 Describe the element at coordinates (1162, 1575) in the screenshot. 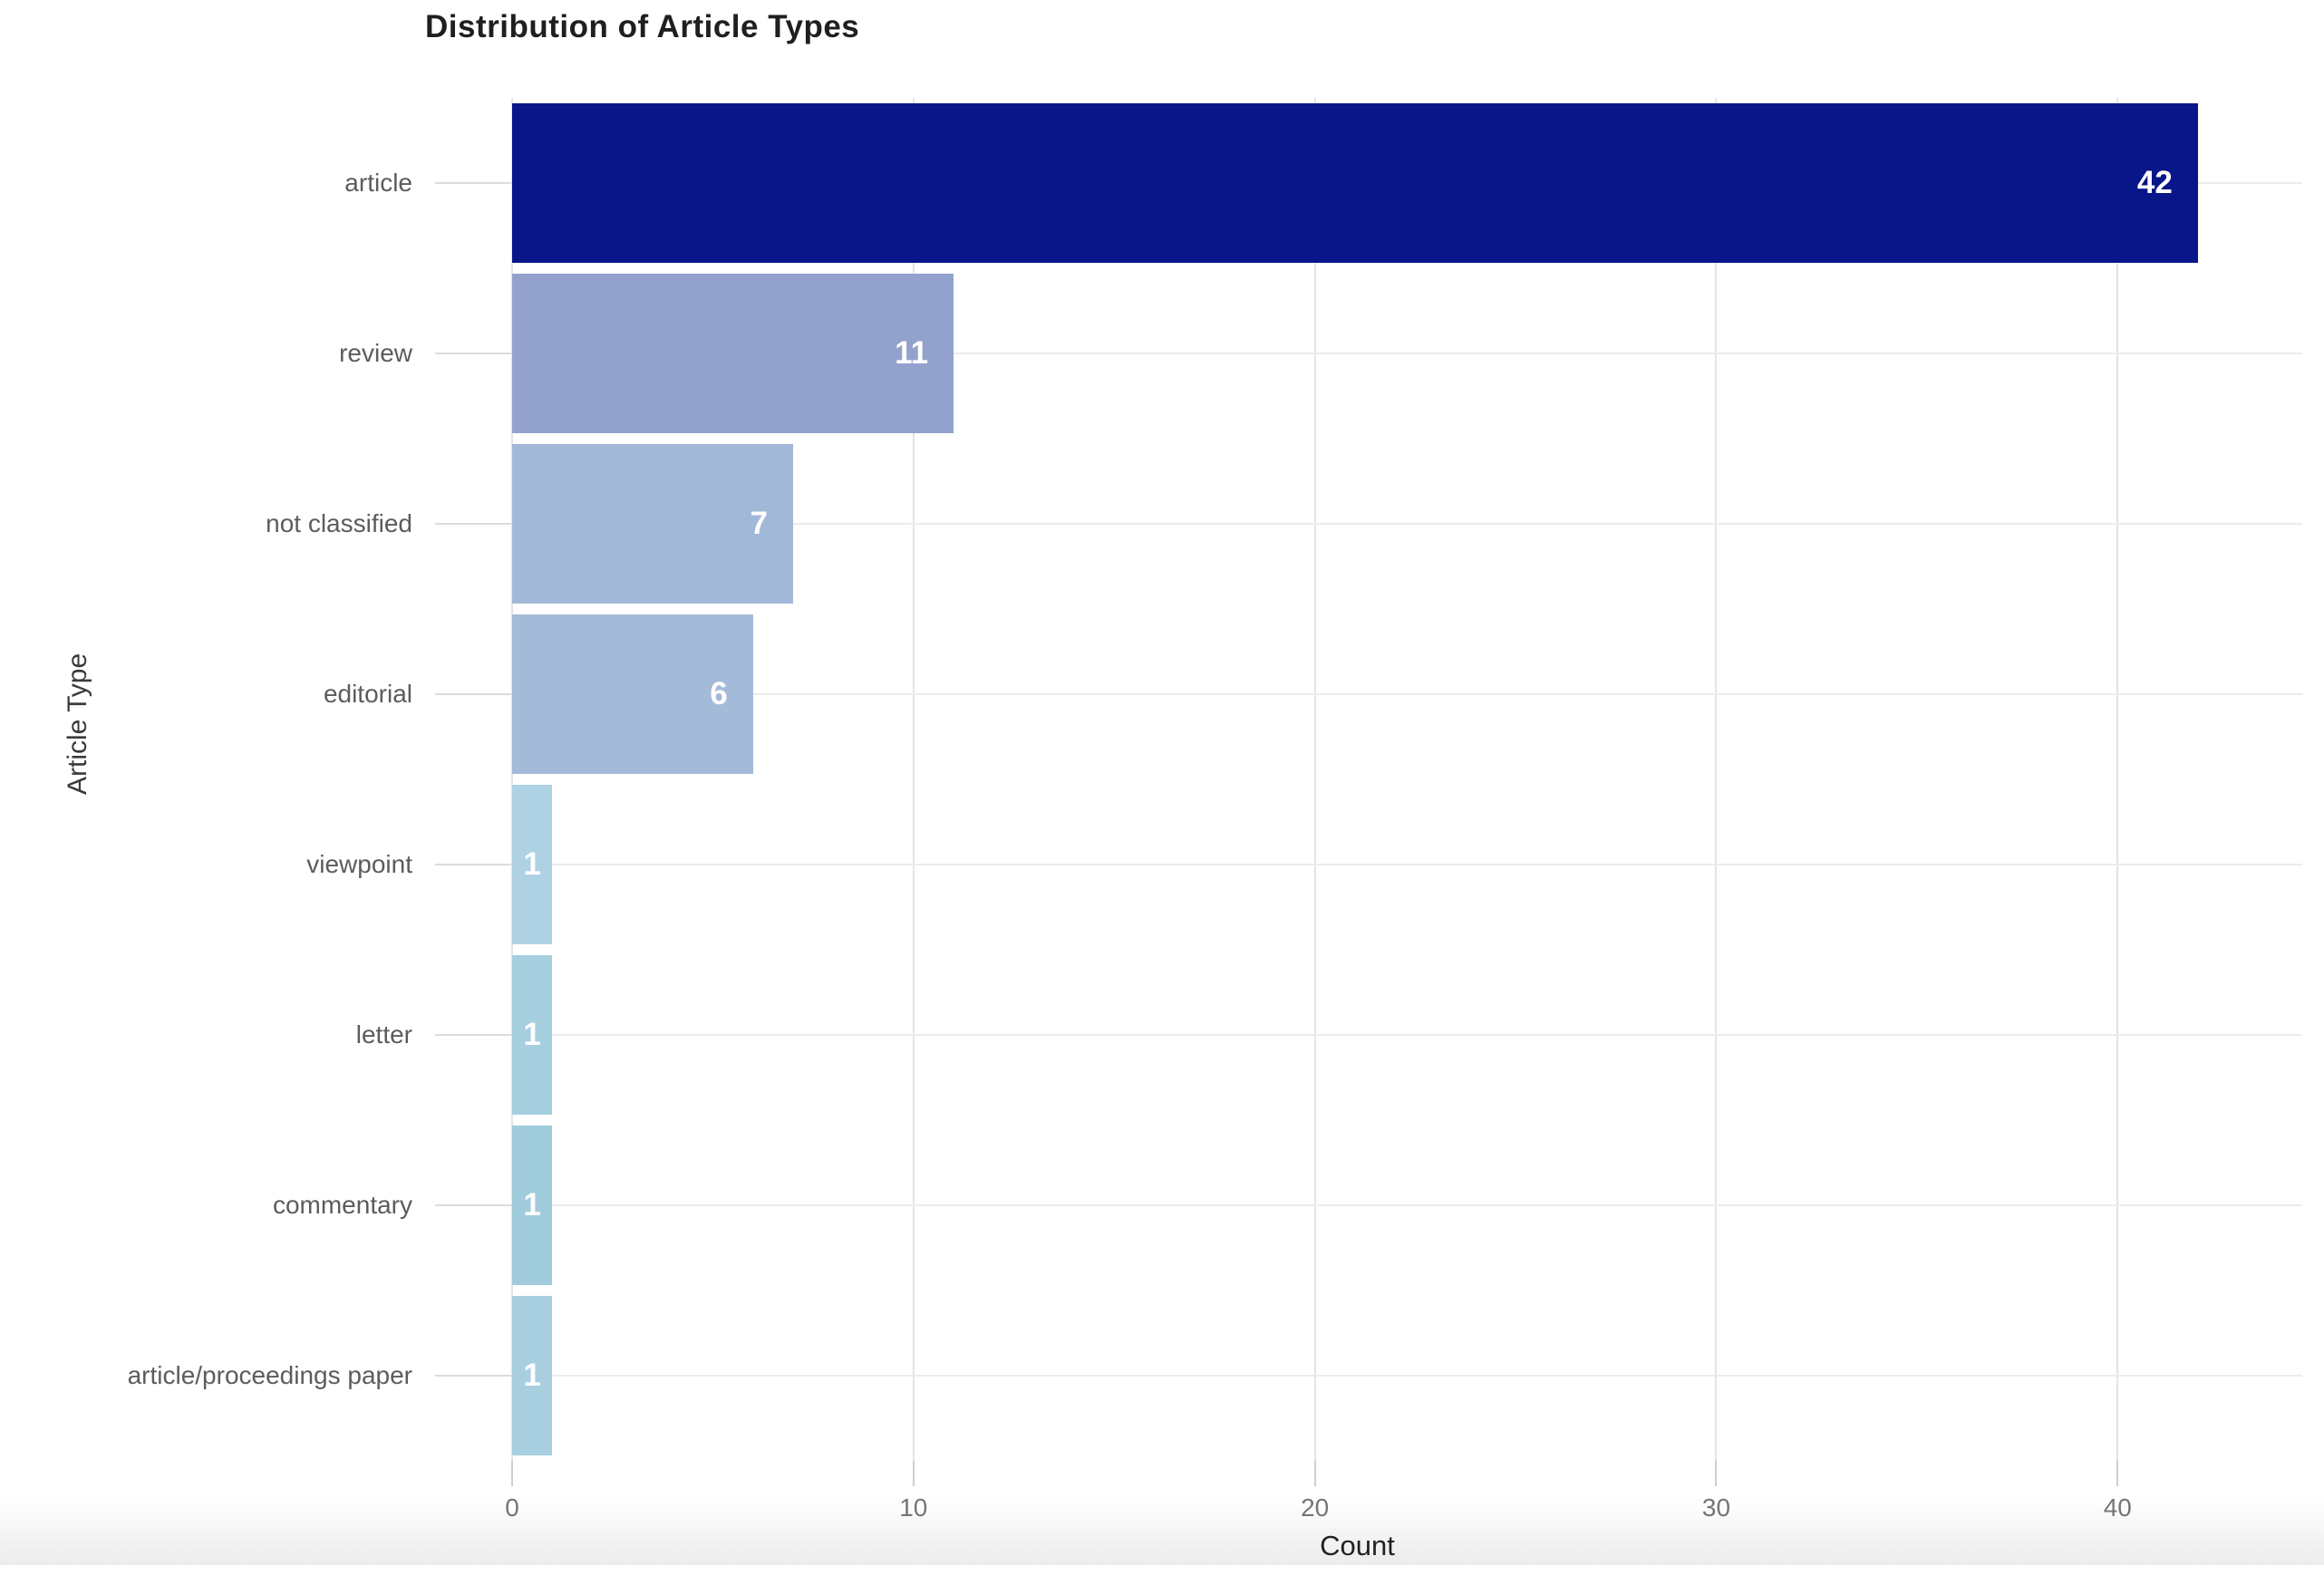

I see `page-bottom-margin` at that location.